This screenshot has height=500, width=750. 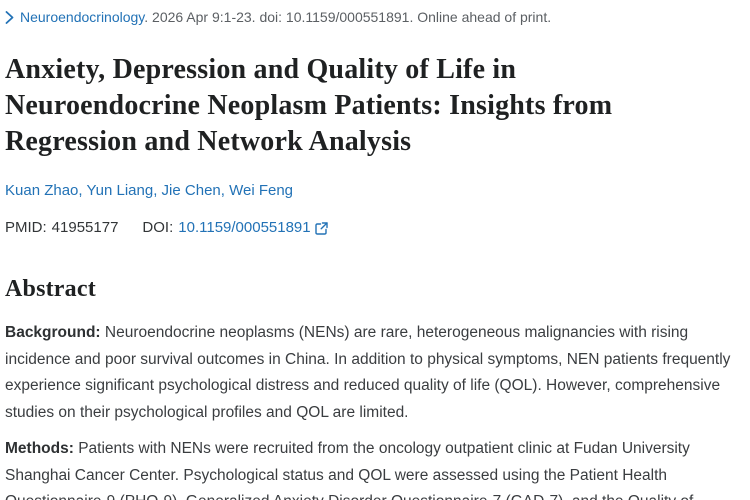 I want to click on doi-label: DOI:, so click(x=158, y=227).